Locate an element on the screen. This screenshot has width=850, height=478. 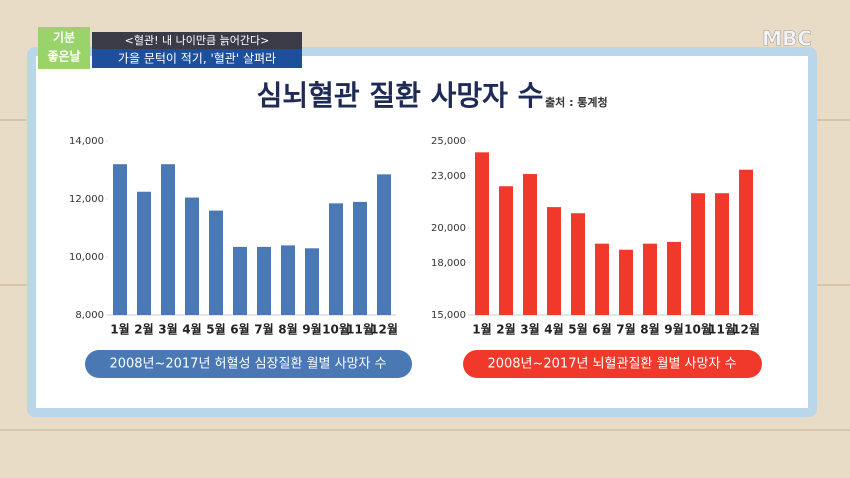
y-tick-label: 14,000 is located at coordinates (86, 141).